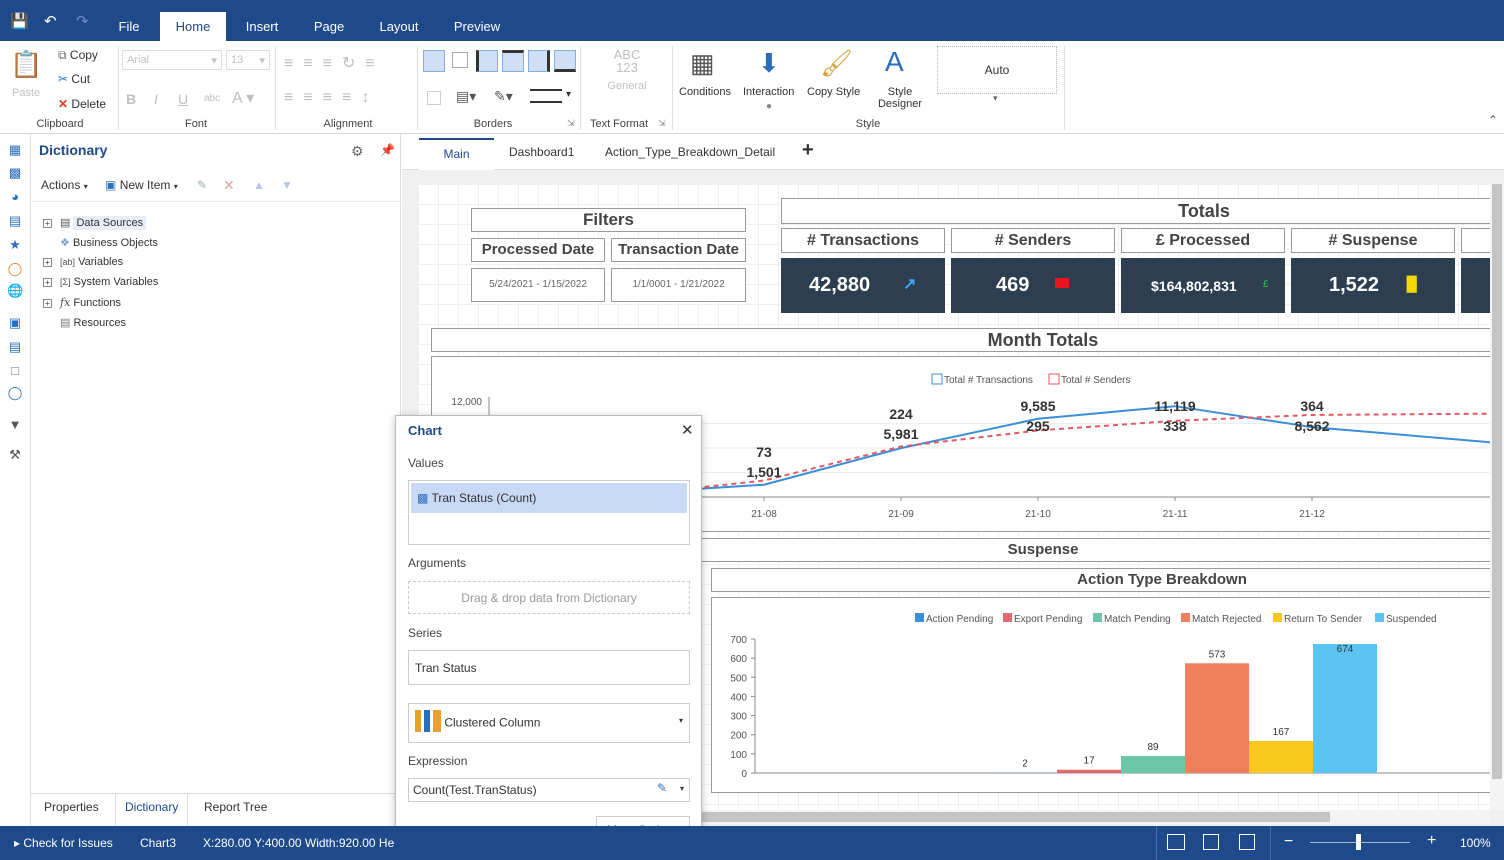  I want to click on text-format-general-button: General, so click(627, 86).